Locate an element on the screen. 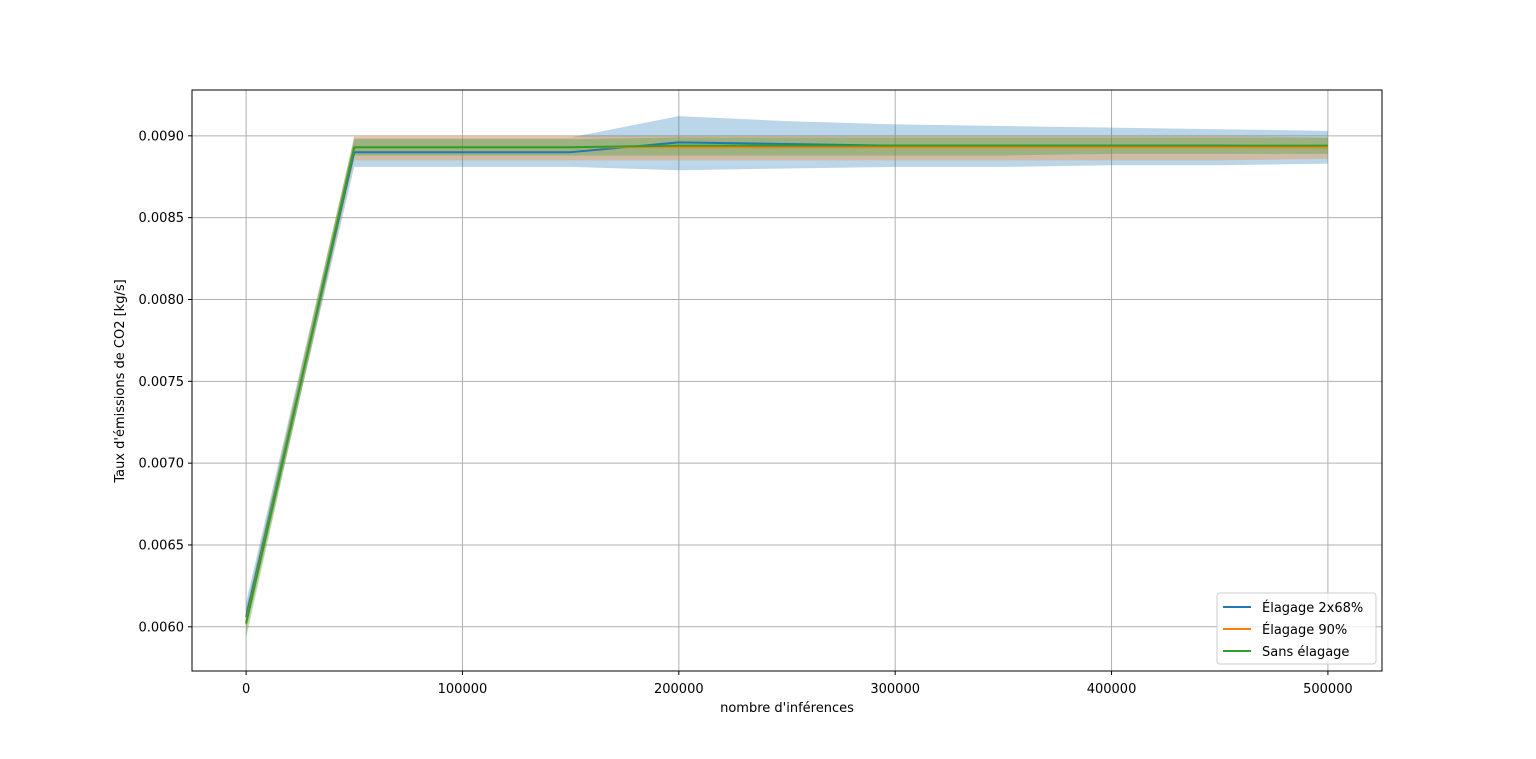 This screenshot has width=1536, height=759. x-tick-label: 200000 is located at coordinates (679, 689).